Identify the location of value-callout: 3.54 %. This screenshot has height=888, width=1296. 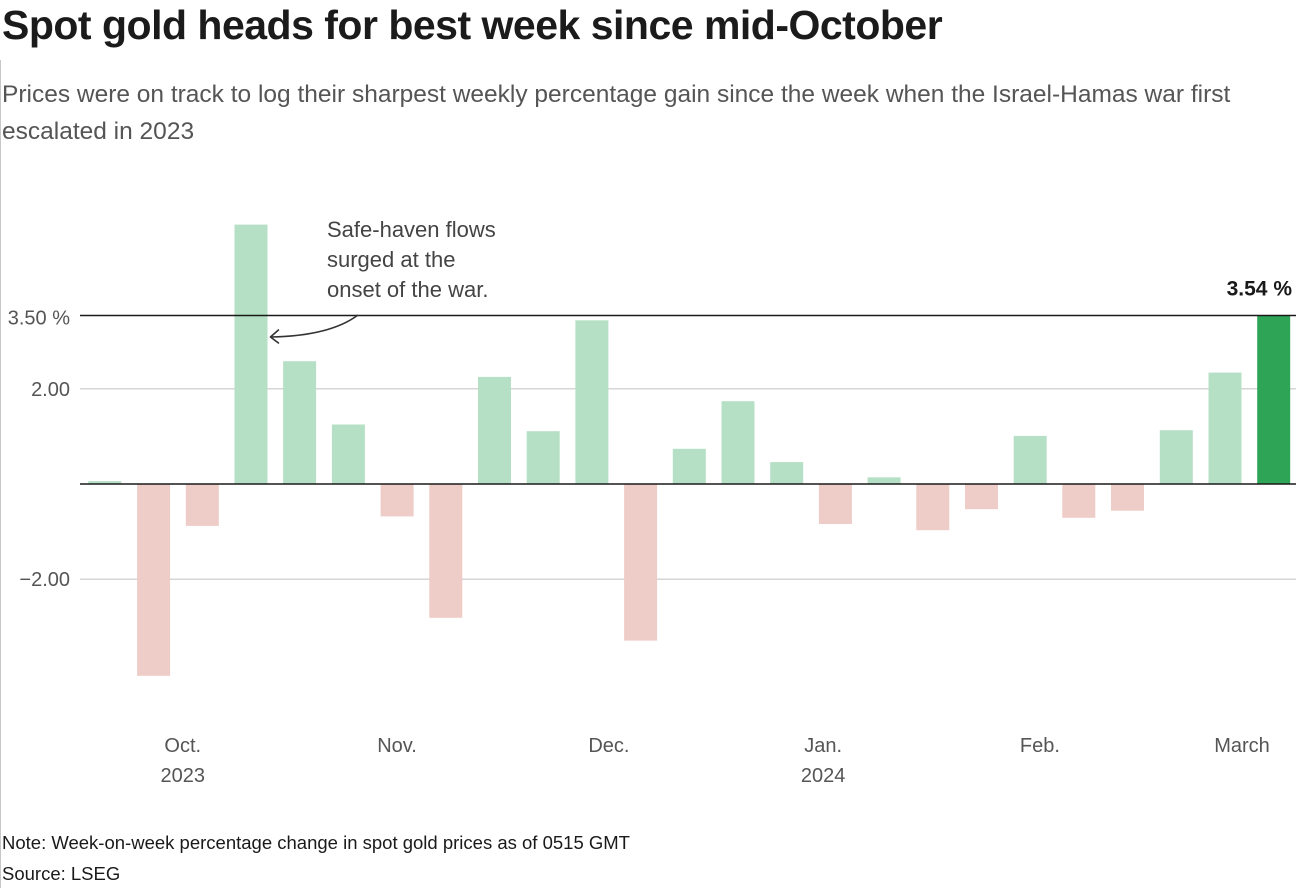
(1260, 288).